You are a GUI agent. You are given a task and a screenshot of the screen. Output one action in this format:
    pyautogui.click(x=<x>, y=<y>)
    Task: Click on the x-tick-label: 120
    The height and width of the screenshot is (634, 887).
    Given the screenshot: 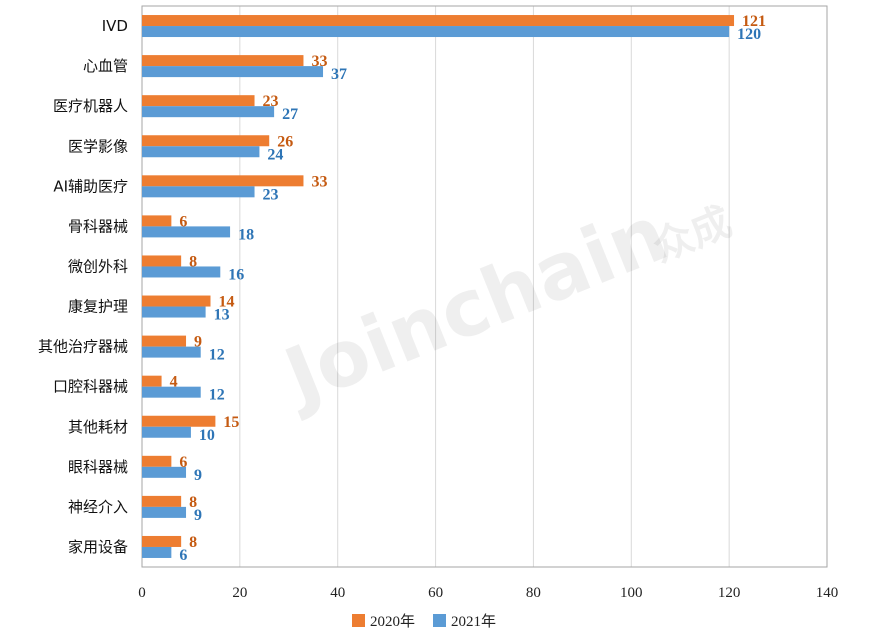 What is the action you would take?
    pyautogui.click(x=729, y=593)
    